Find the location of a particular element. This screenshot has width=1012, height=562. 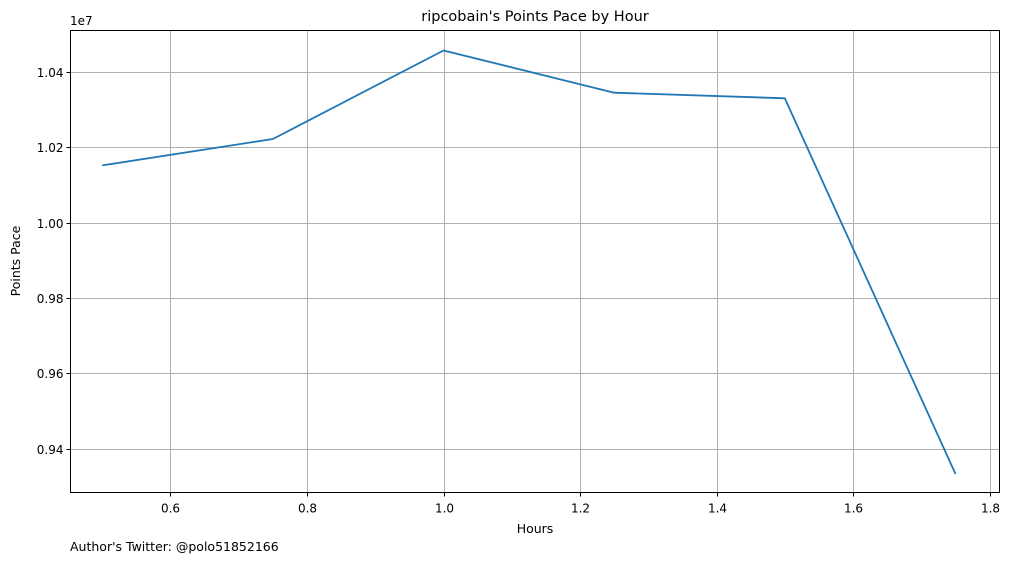

y-tick-label: 0.96 is located at coordinates (50, 374).